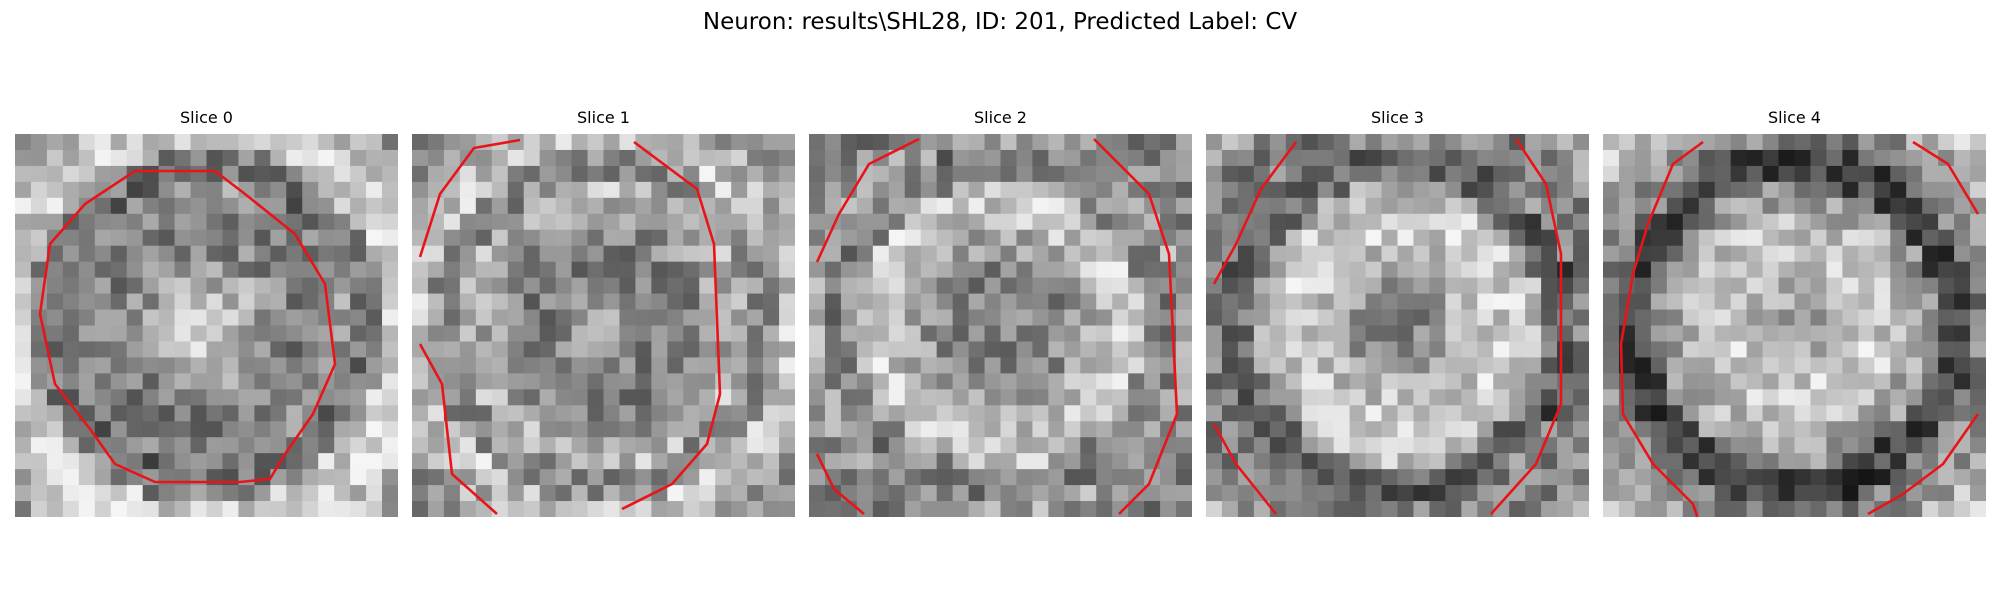 This screenshot has height=600, width=2000. What do you see at coordinates (603, 117) in the screenshot?
I see `slice-title: Slice 1` at bounding box center [603, 117].